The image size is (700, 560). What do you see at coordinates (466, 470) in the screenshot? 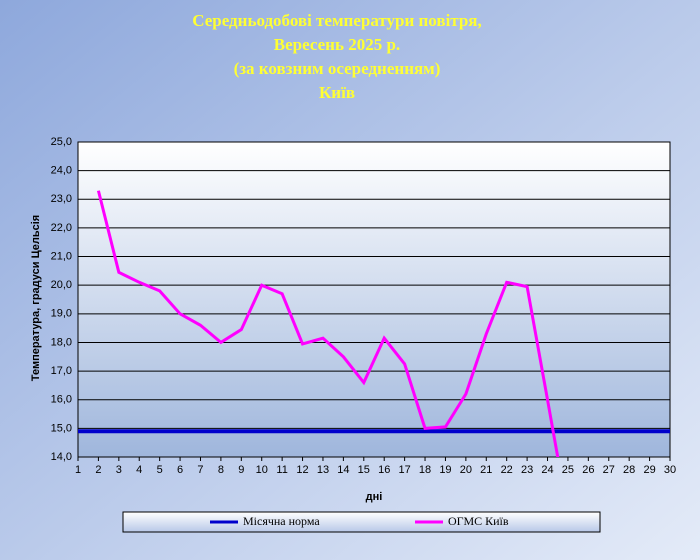
I see `x-tick-label: 20` at bounding box center [466, 470].